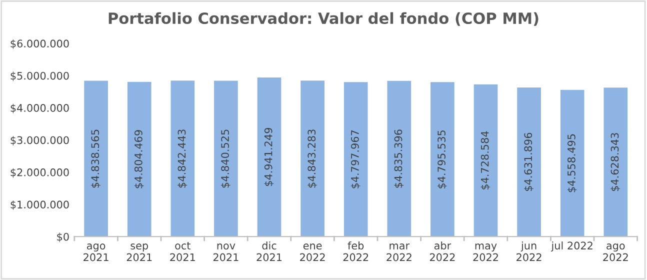 The width and height of the screenshot is (647, 280). I want to click on data-label: $4.840.525, so click(225, 159).